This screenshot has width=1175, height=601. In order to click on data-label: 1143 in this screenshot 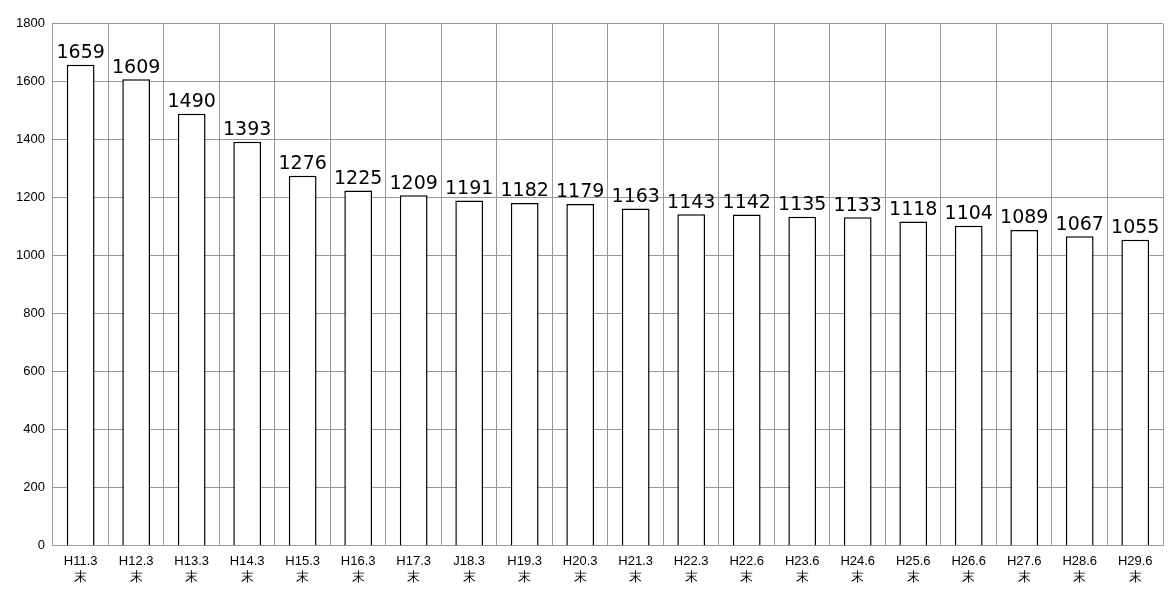, I will do `click(691, 200)`.